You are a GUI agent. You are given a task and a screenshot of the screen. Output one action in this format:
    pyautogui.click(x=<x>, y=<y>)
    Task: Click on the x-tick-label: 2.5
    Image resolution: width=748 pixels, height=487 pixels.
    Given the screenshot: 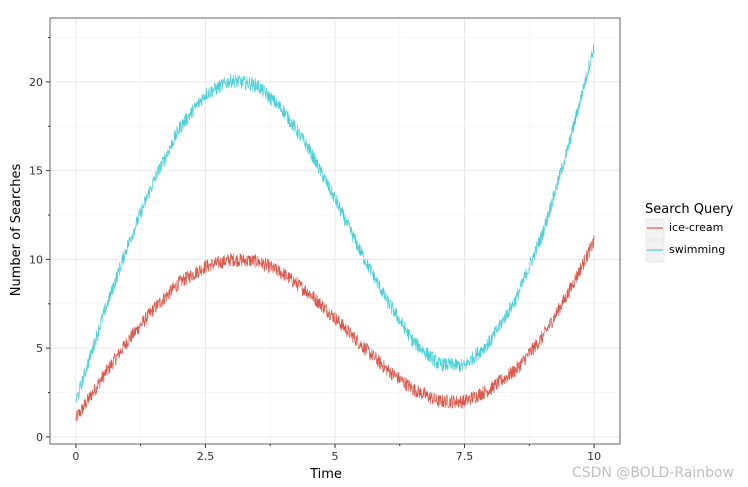 What is the action you would take?
    pyautogui.click(x=206, y=456)
    